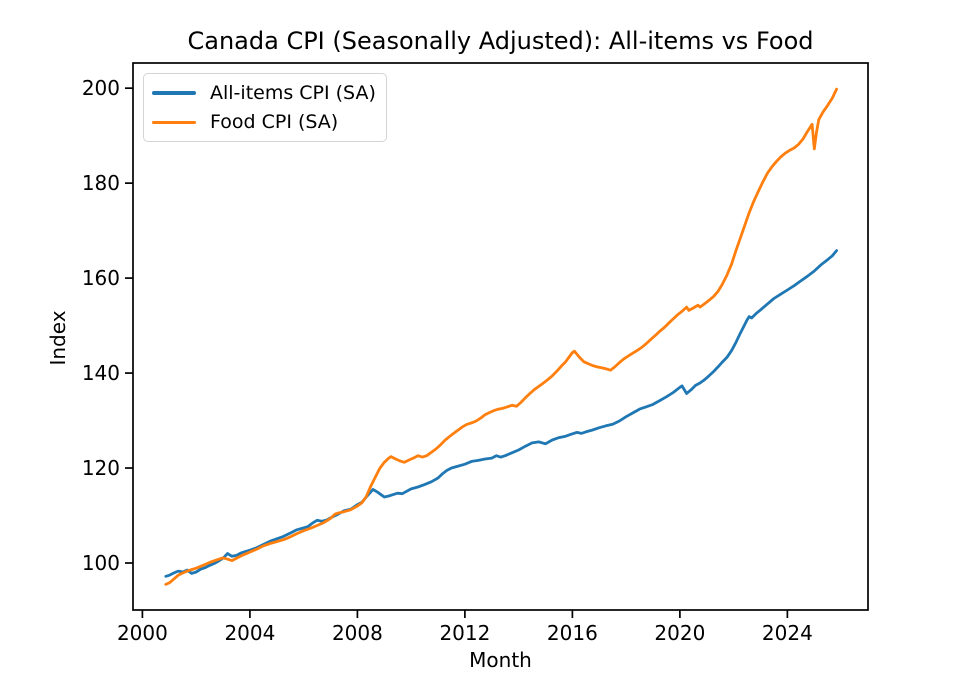  I want to click on x-tick-label-2000: 2000, so click(142, 633).